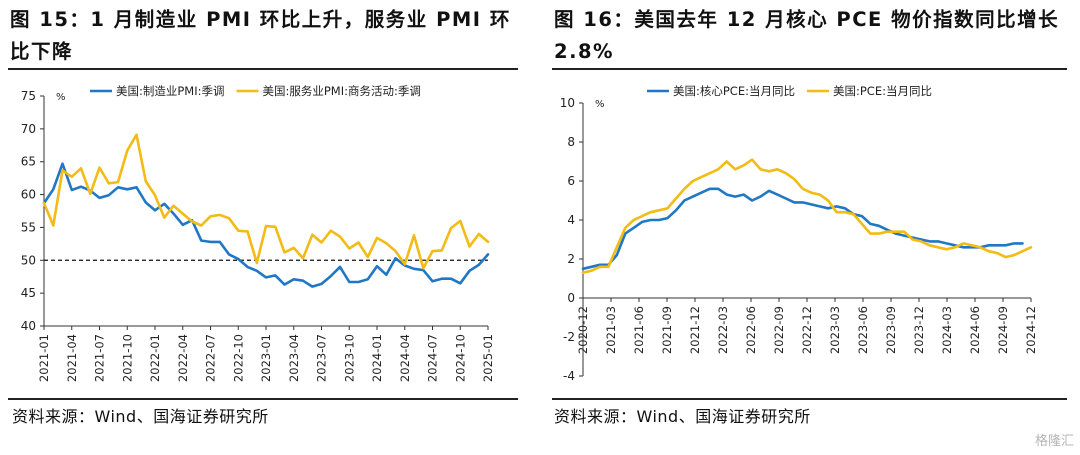  Describe the element at coordinates (695, 330) in the screenshot. I see `x-tick-label: 2021-12` at that location.